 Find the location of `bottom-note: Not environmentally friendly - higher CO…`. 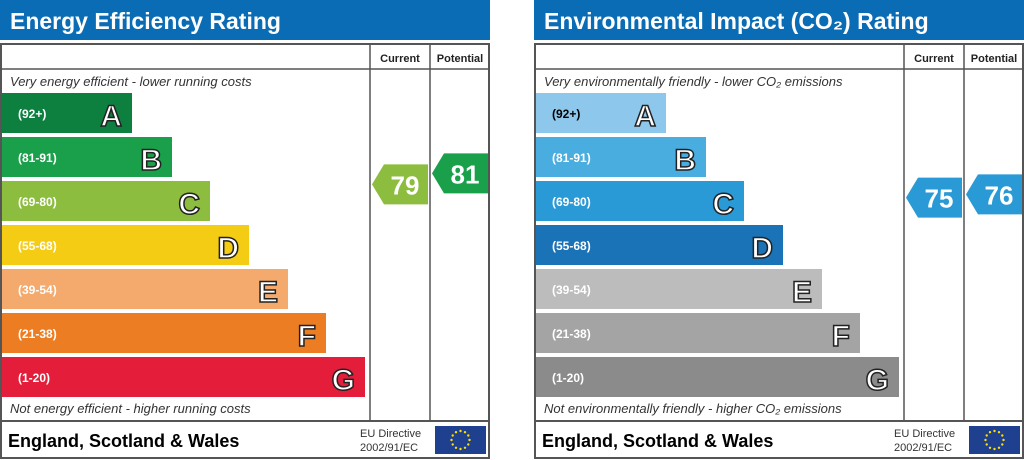

bottom-note: Not environmentally friendly - higher CO… is located at coordinates (693, 408).